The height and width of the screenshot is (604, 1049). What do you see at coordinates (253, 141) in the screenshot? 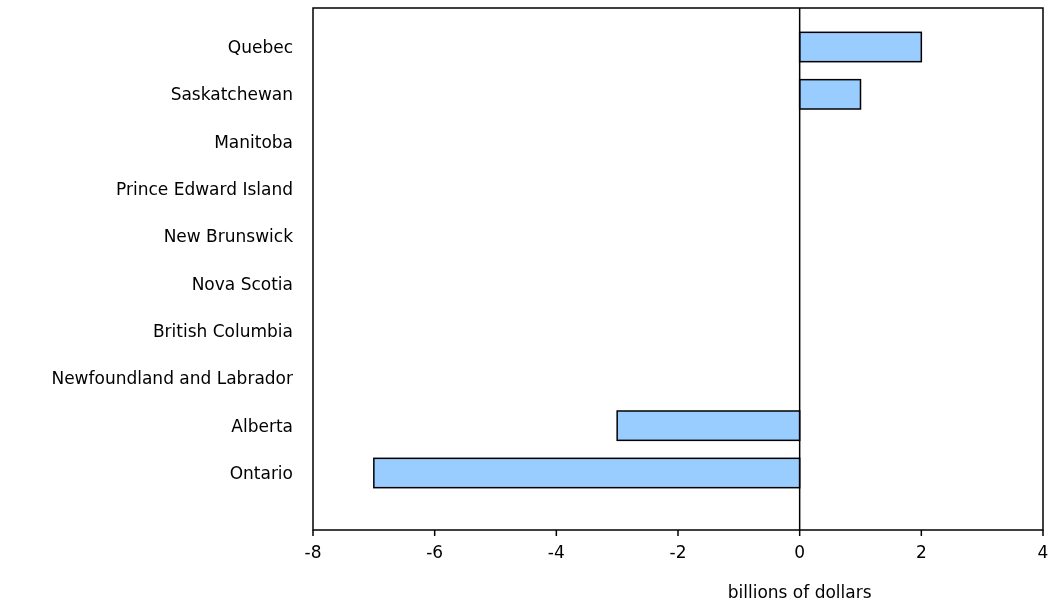
I see `y-tick-label: Manitoba` at bounding box center [253, 141].